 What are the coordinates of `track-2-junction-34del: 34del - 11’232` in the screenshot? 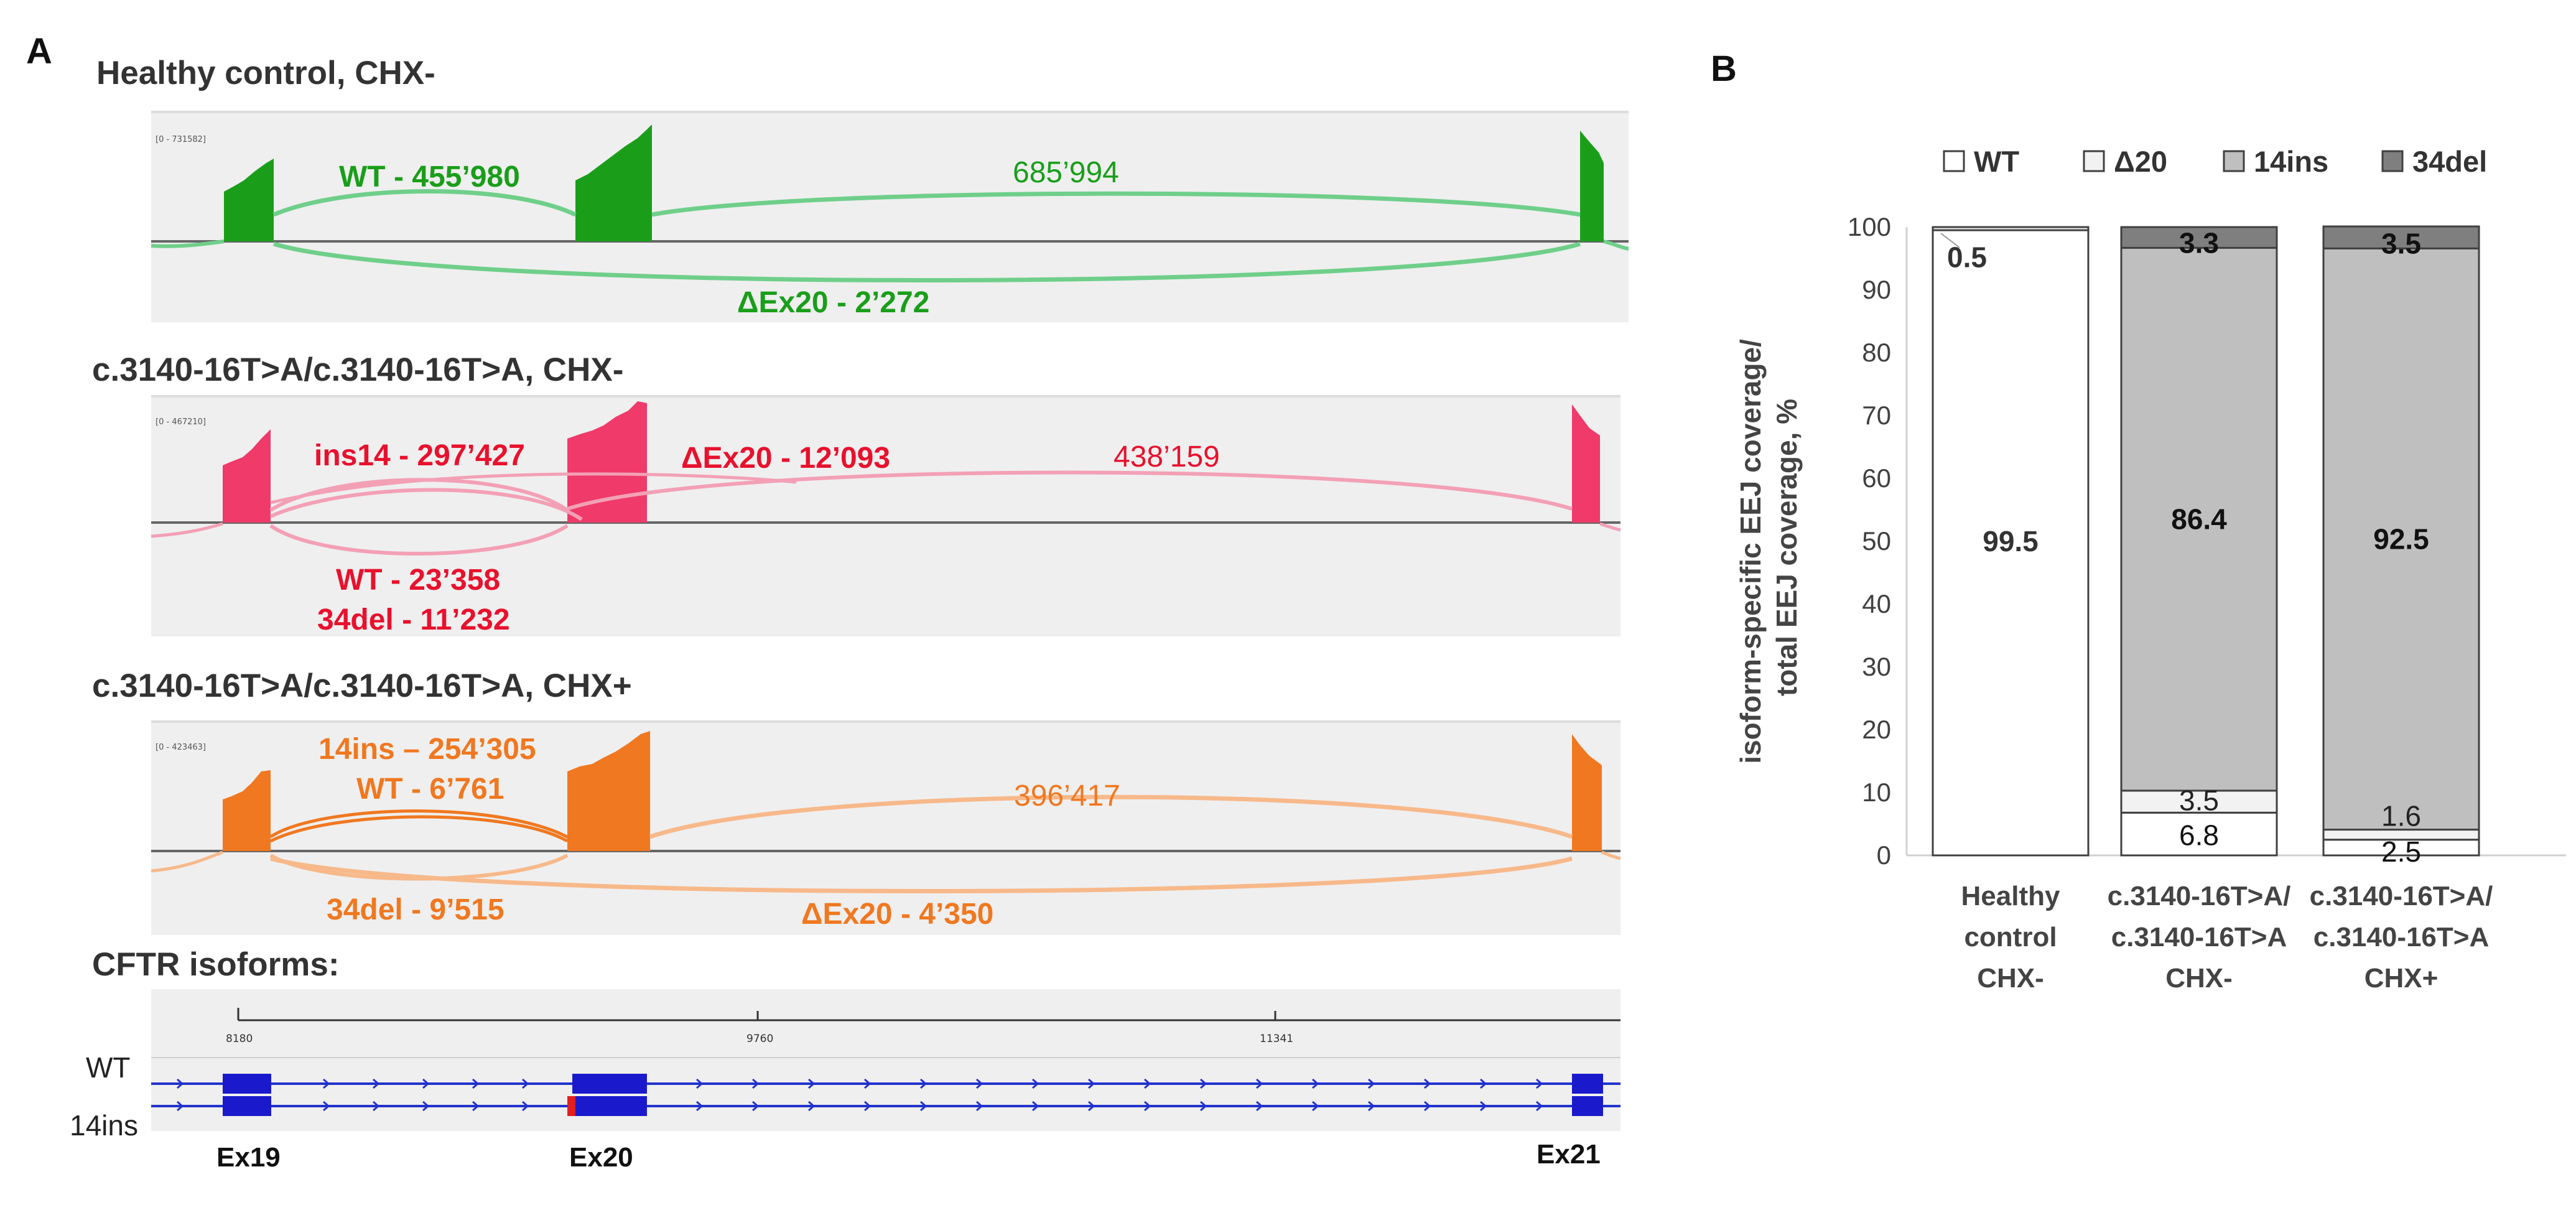 It's located at (413, 619).